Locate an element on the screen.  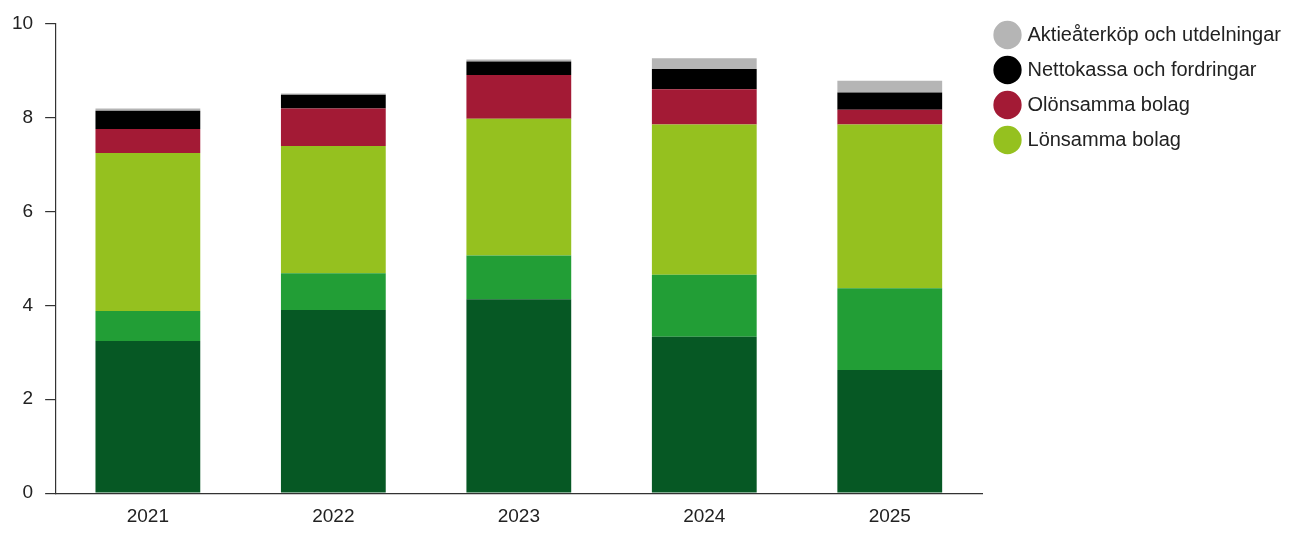
legend-label: Olönsamma bolag is located at coordinates (1108, 103).